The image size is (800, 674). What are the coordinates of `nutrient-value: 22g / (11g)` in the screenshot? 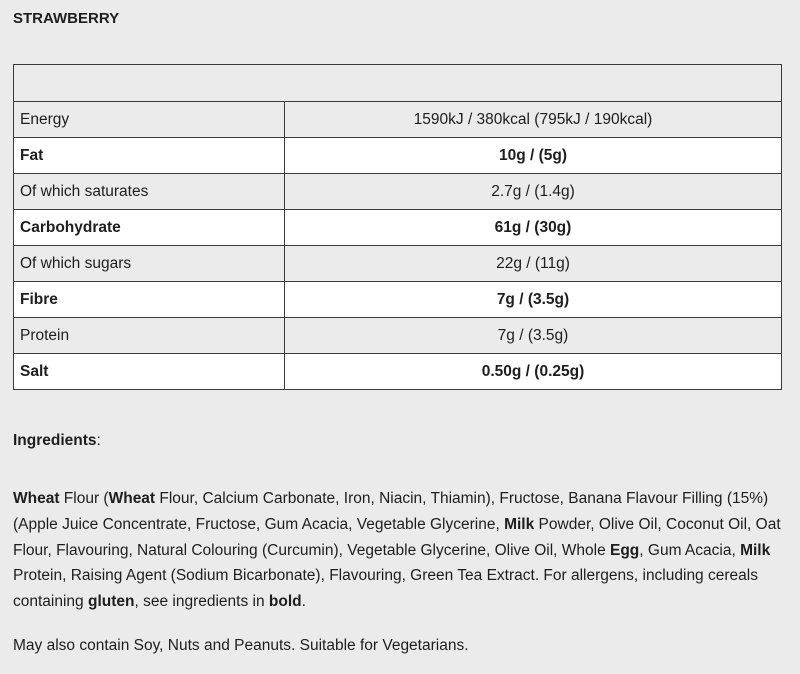 It's located at (533, 263).